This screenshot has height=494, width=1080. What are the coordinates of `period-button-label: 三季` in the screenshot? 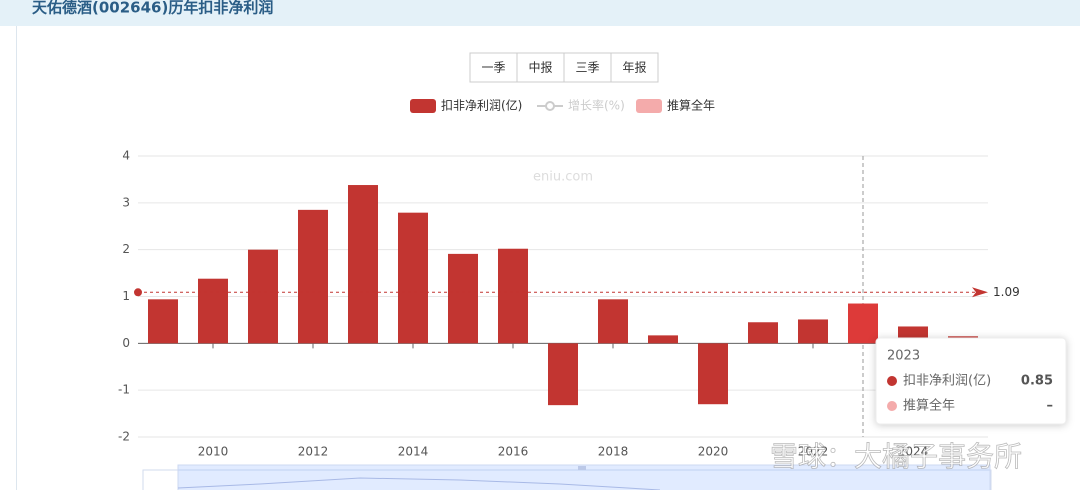 It's located at (587, 68).